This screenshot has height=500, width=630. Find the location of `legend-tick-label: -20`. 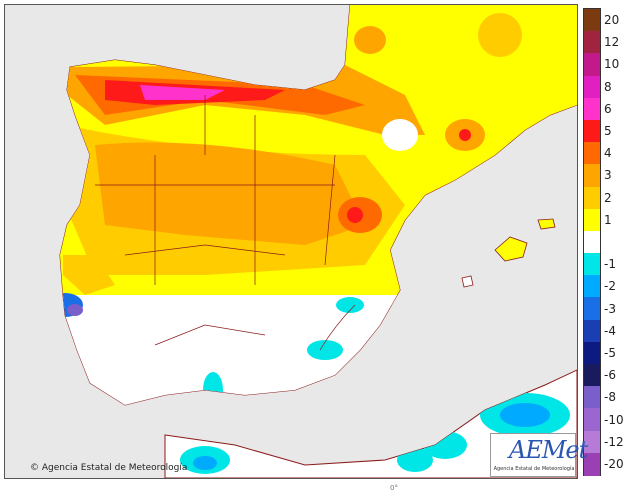

legend-tick-label: -20 is located at coordinates (614, 463).